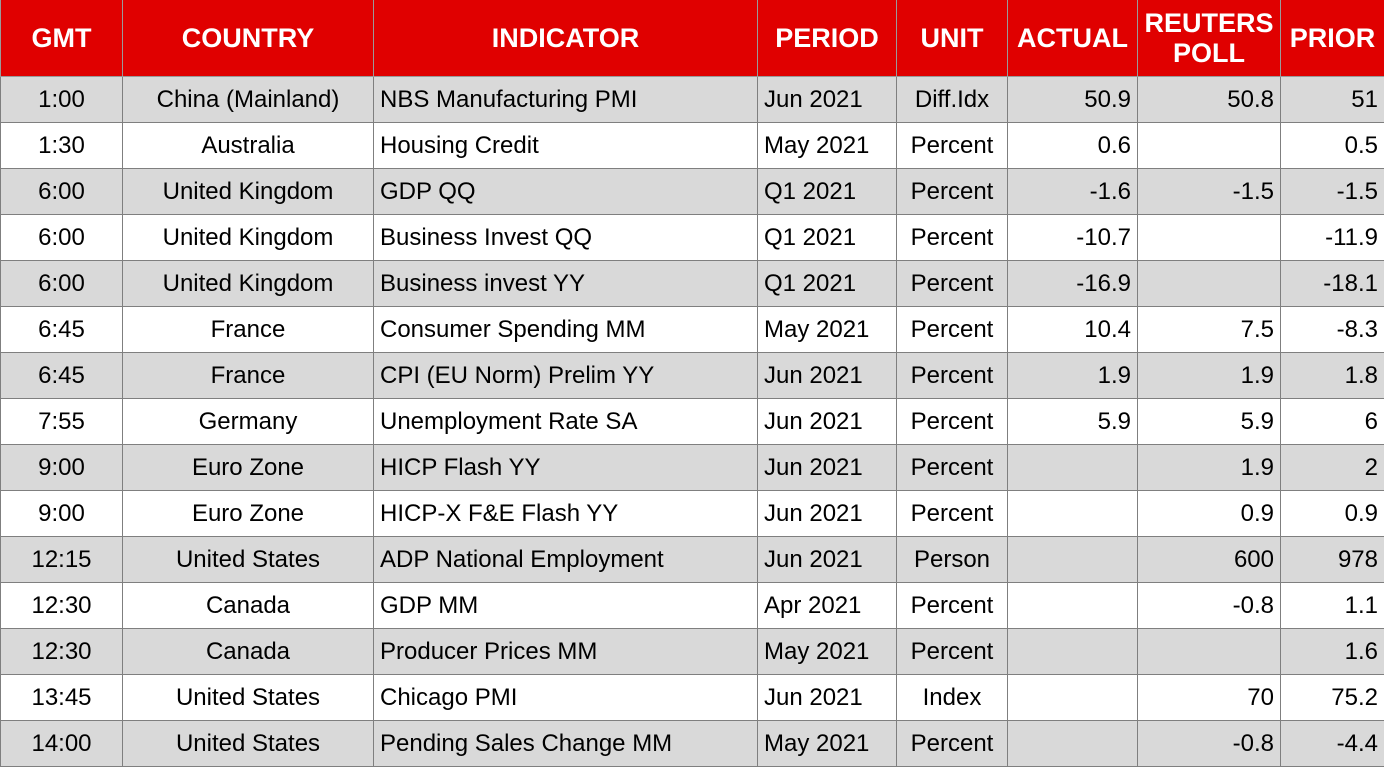 This screenshot has height=767, width=1384. What do you see at coordinates (248, 145) in the screenshot?
I see `table-cell: Australia` at bounding box center [248, 145].